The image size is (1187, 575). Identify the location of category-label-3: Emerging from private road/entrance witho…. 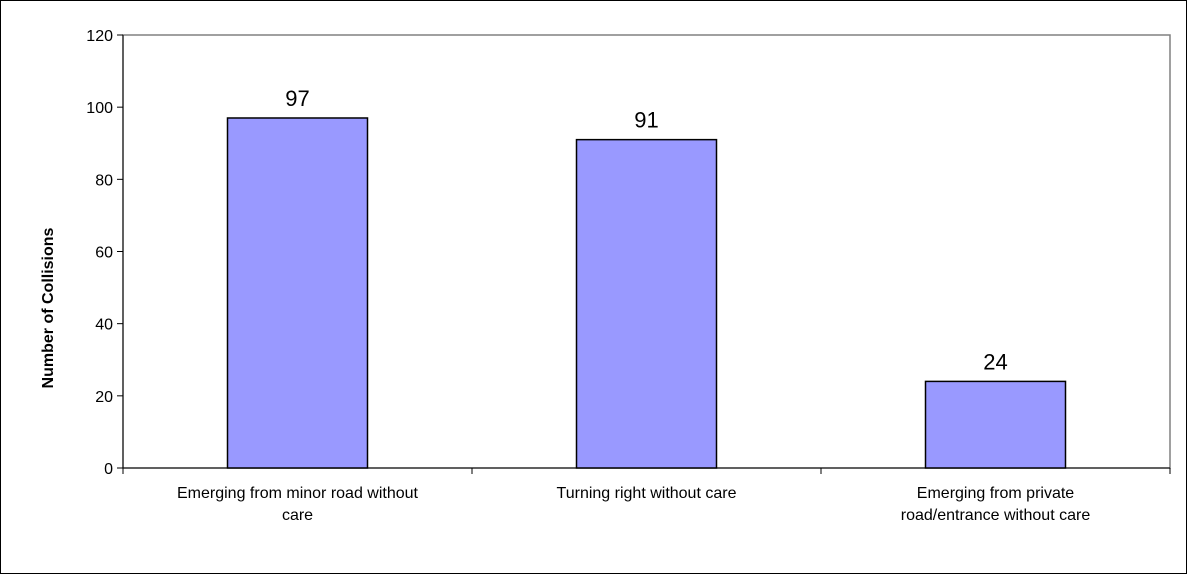
(996, 504).